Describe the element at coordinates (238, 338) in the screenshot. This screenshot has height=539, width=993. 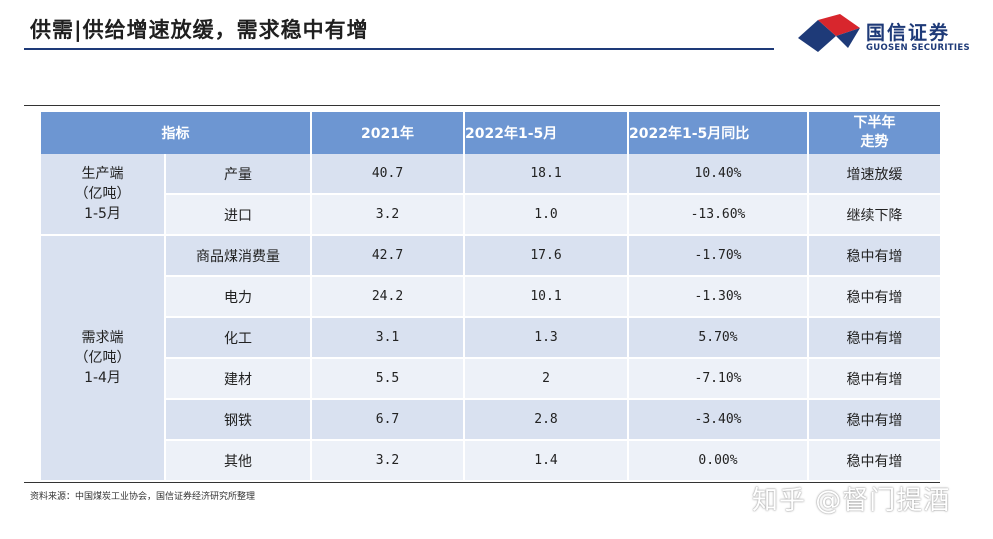
I see `row-item: 化工` at that location.